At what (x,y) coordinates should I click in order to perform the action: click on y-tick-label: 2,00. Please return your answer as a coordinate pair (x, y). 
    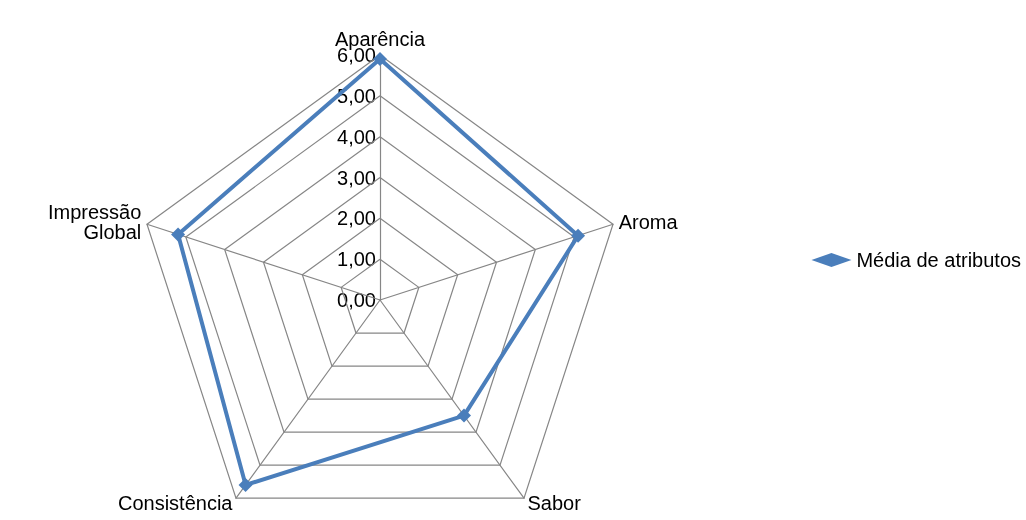
    Looking at the image, I should click on (356, 218).